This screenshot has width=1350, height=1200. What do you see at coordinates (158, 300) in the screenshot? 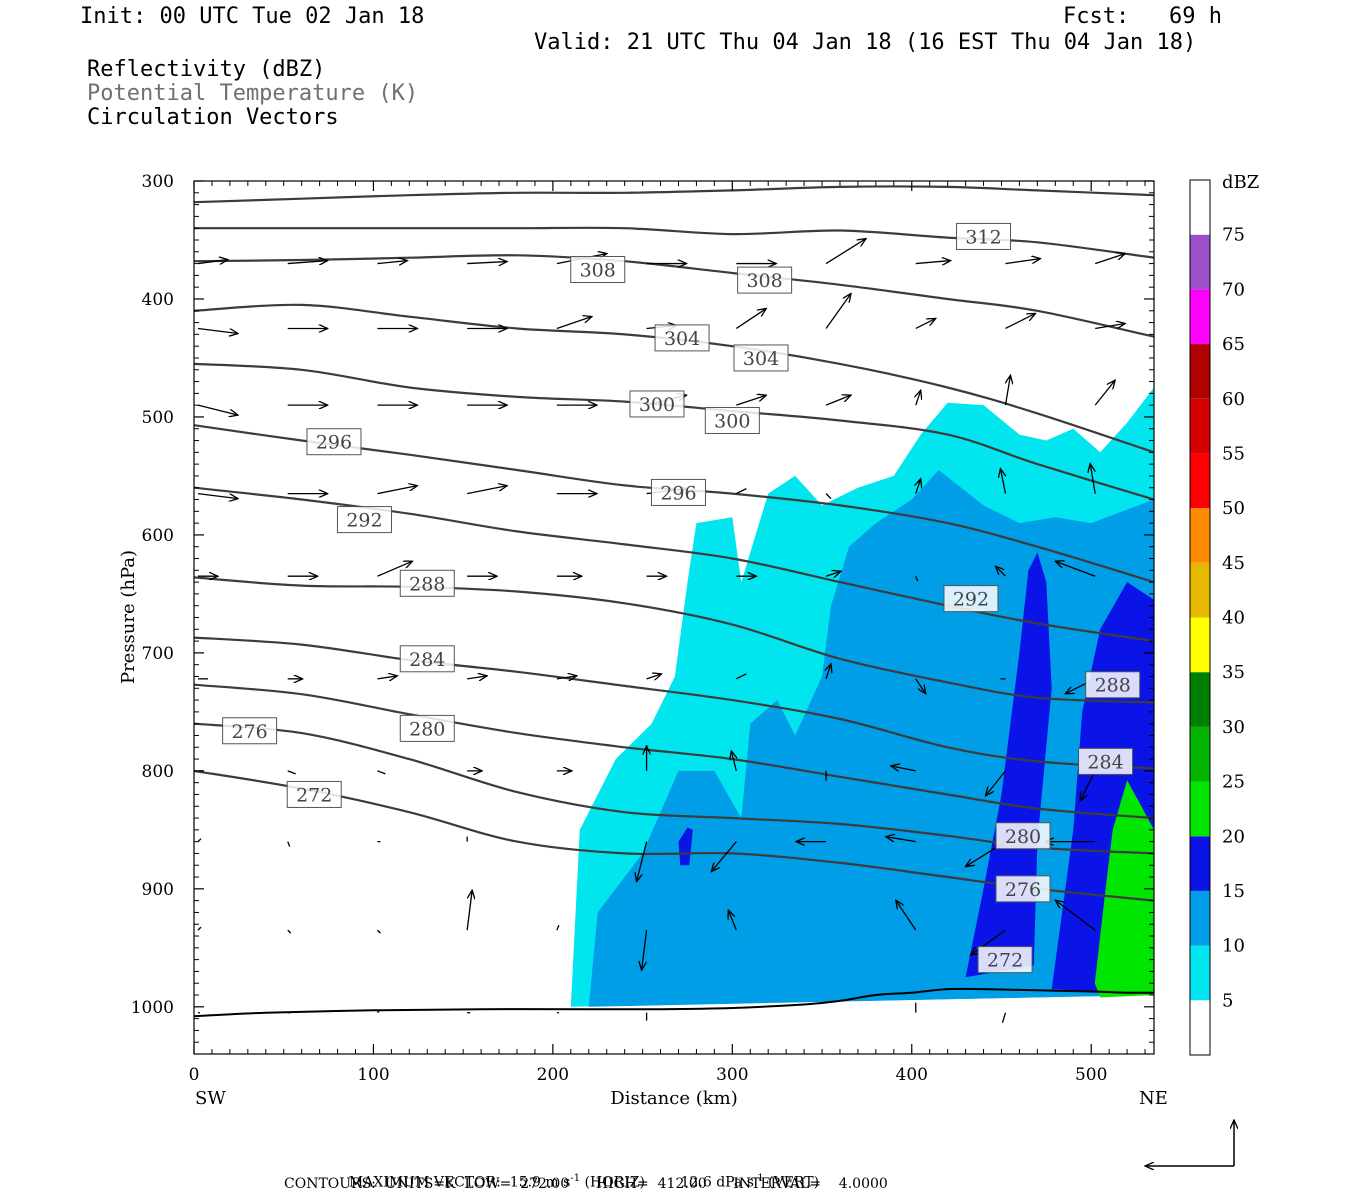
I see `y-tick-label: 400` at bounding box center [158, 300].